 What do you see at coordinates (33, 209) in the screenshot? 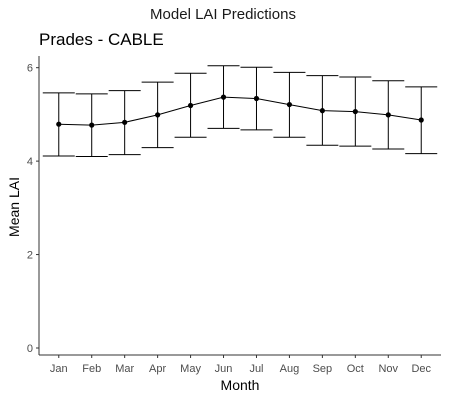
I see `y-axis-ticks: 0 2 4 6` at bounding box center [33, 209].